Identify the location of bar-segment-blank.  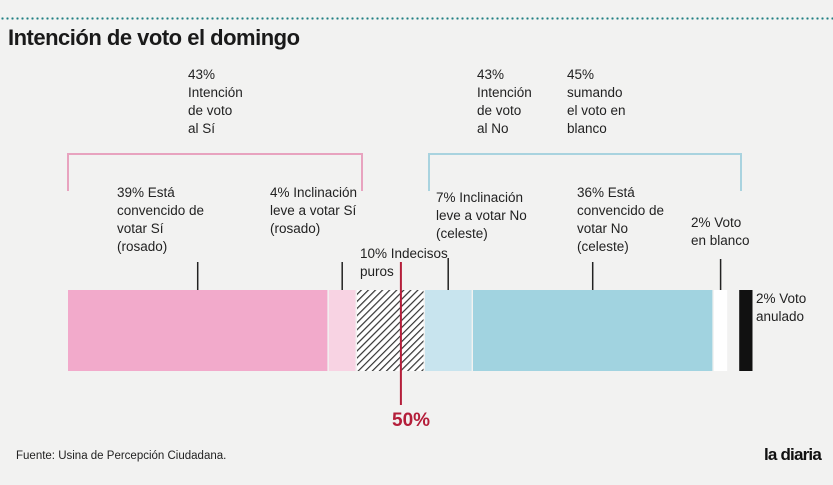
(720, 330).